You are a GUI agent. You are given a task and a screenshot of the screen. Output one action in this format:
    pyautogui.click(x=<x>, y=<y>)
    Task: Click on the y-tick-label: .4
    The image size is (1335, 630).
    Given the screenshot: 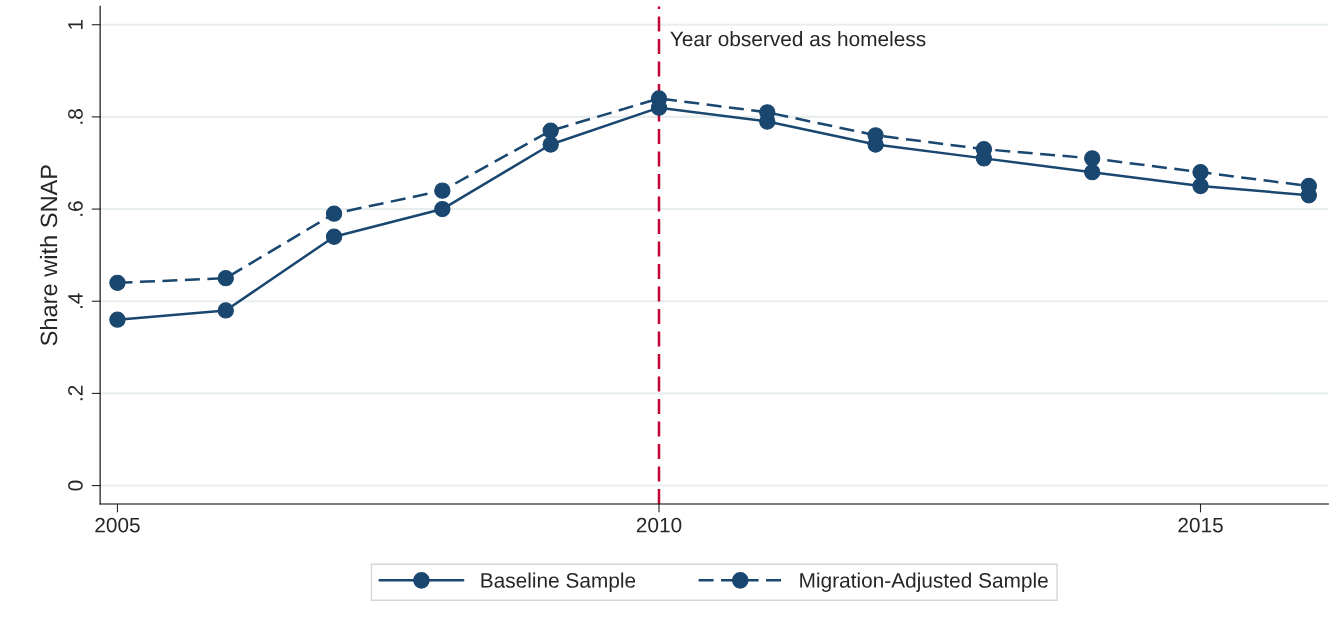 What is the action you would take?
    pyautogui.click(x=75, y=301)
    